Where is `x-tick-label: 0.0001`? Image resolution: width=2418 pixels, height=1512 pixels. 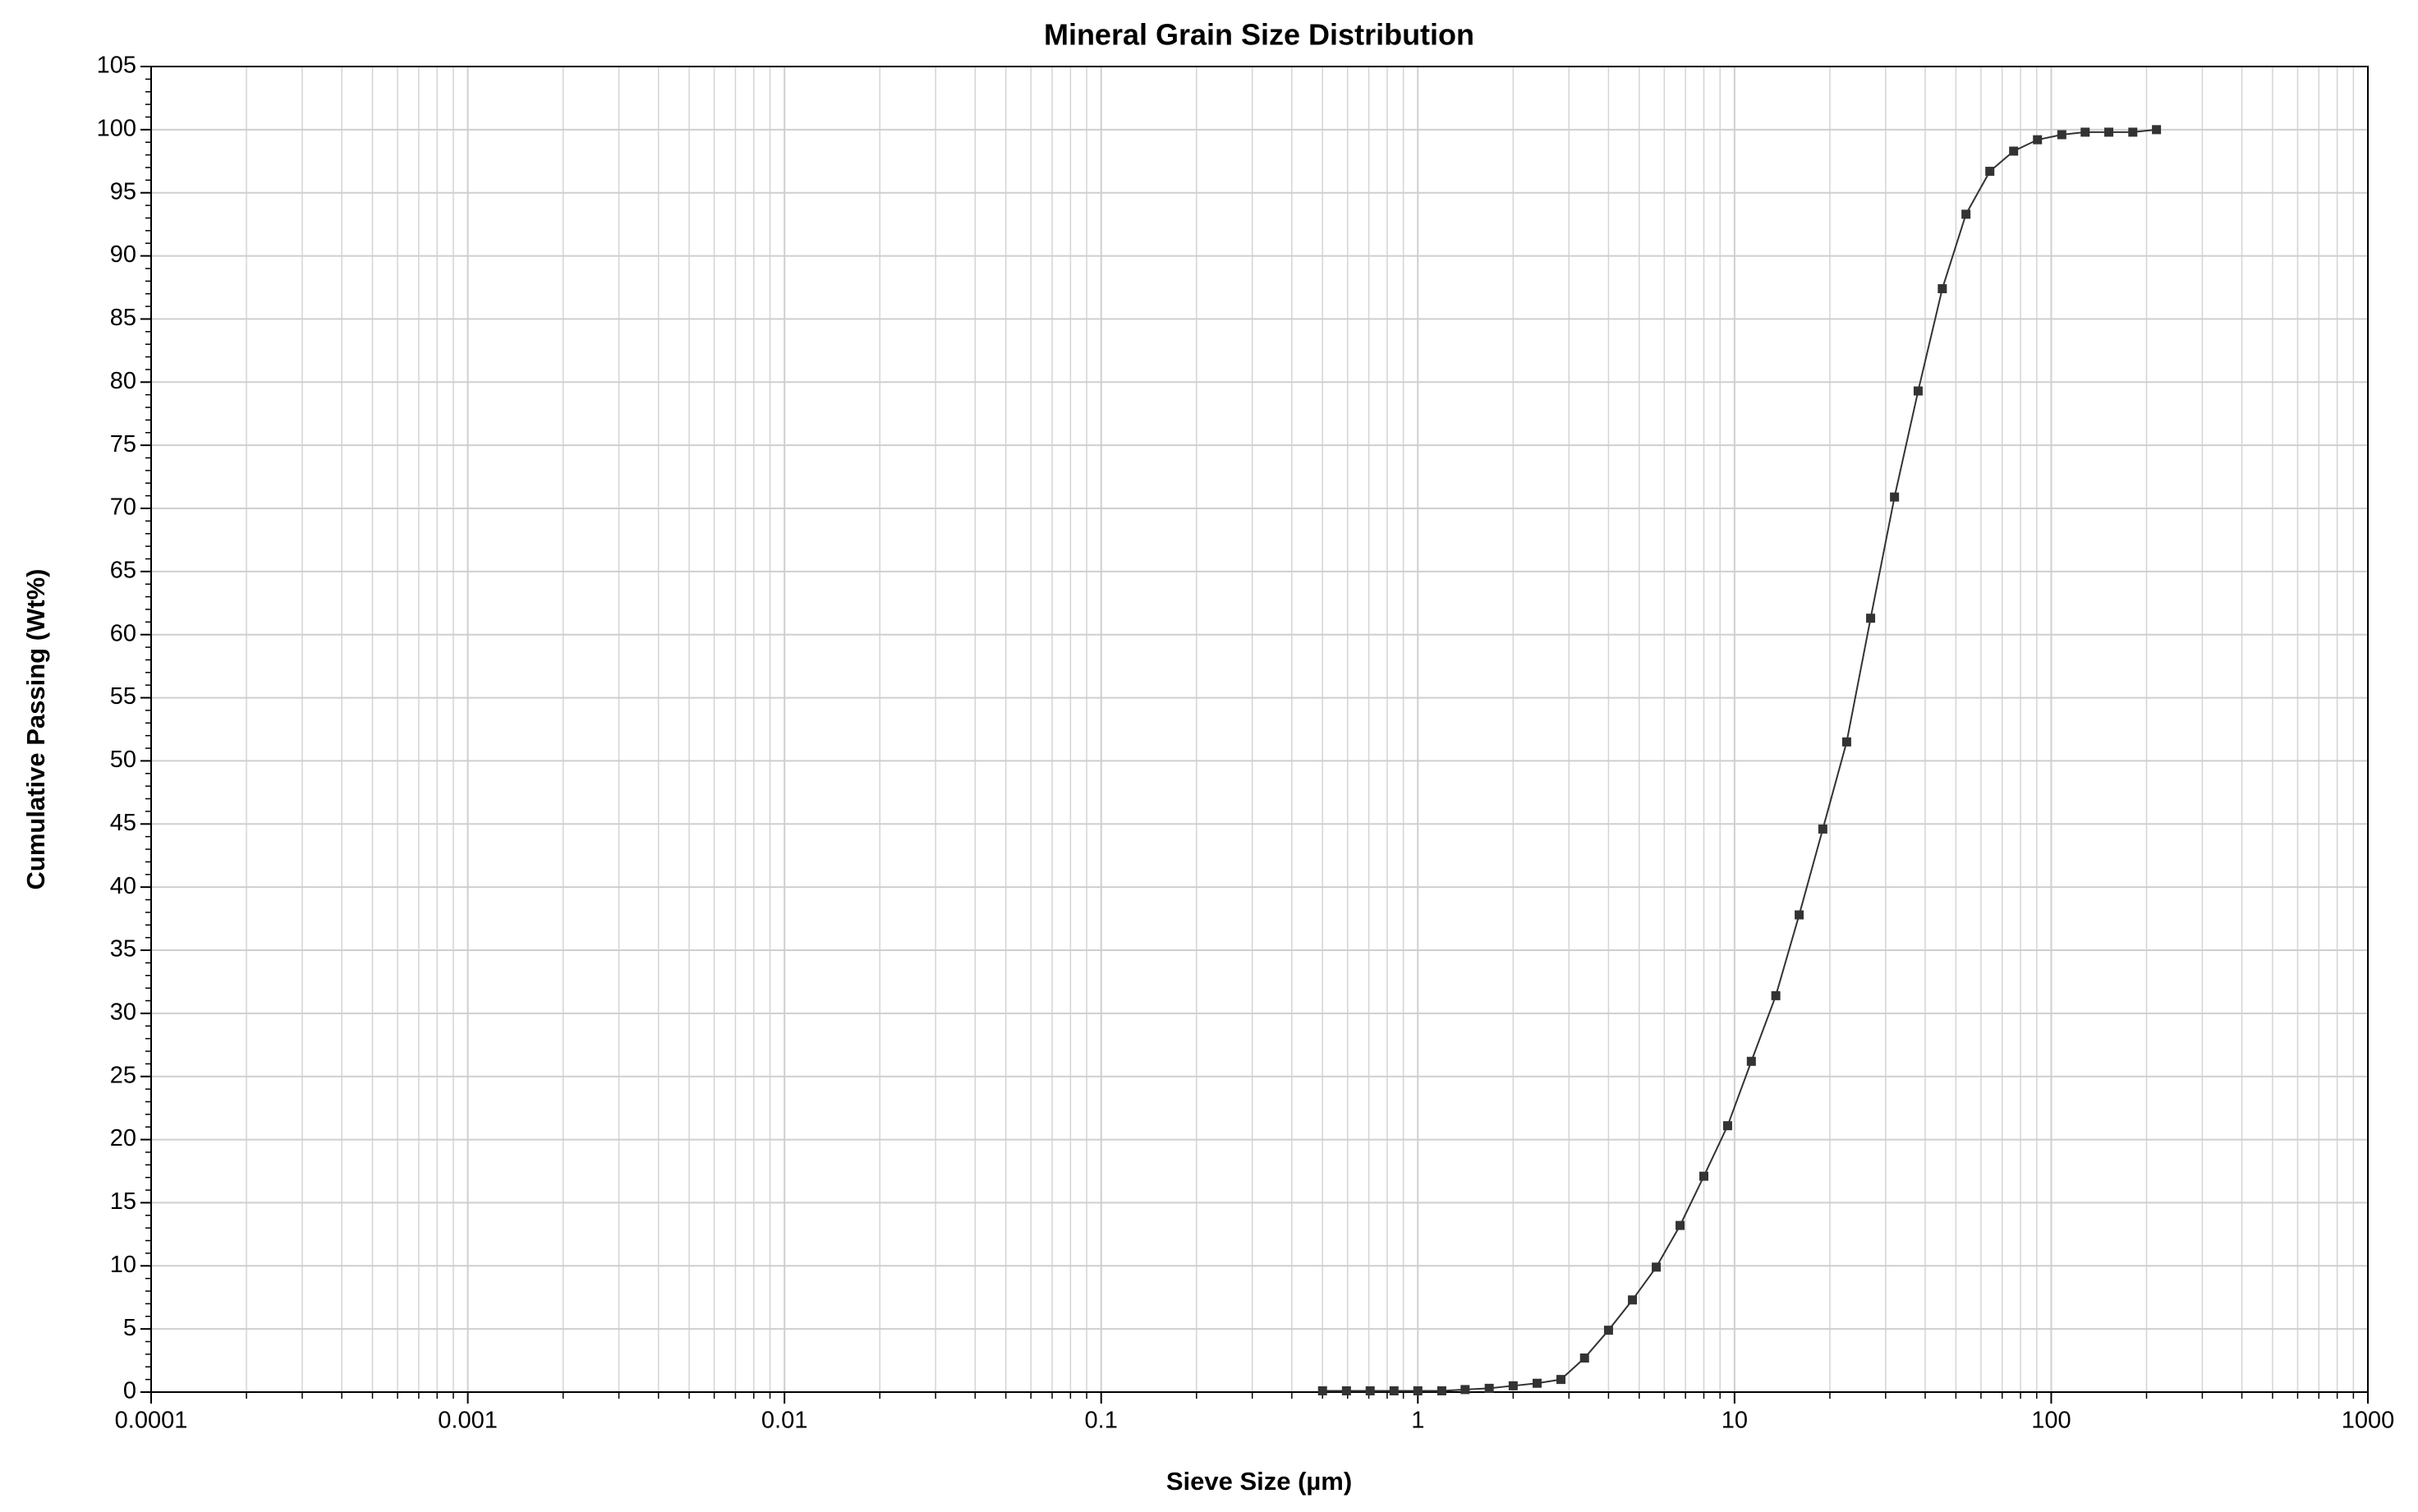
x-tick-label: 0.0001 is located at coordinates (151, 1421).